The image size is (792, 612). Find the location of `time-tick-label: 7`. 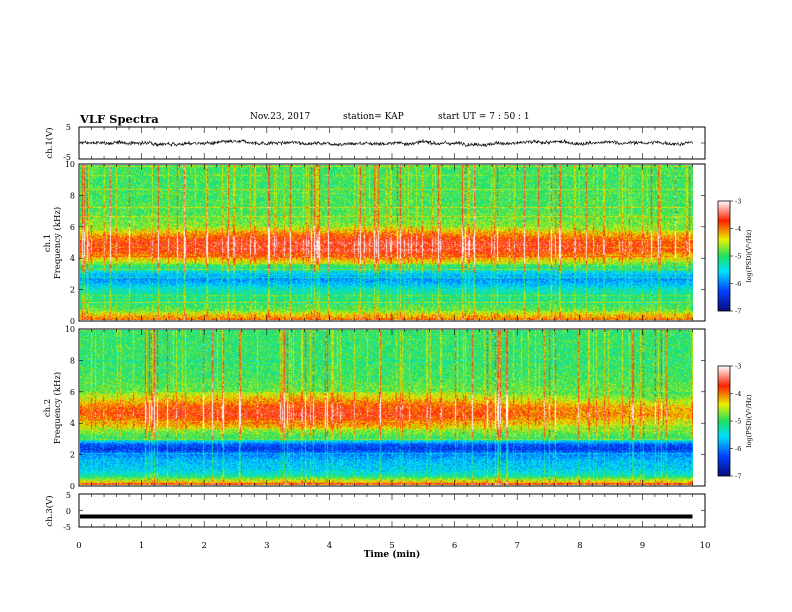

time-tick-label: 7 is located at coordinates (516, 546).